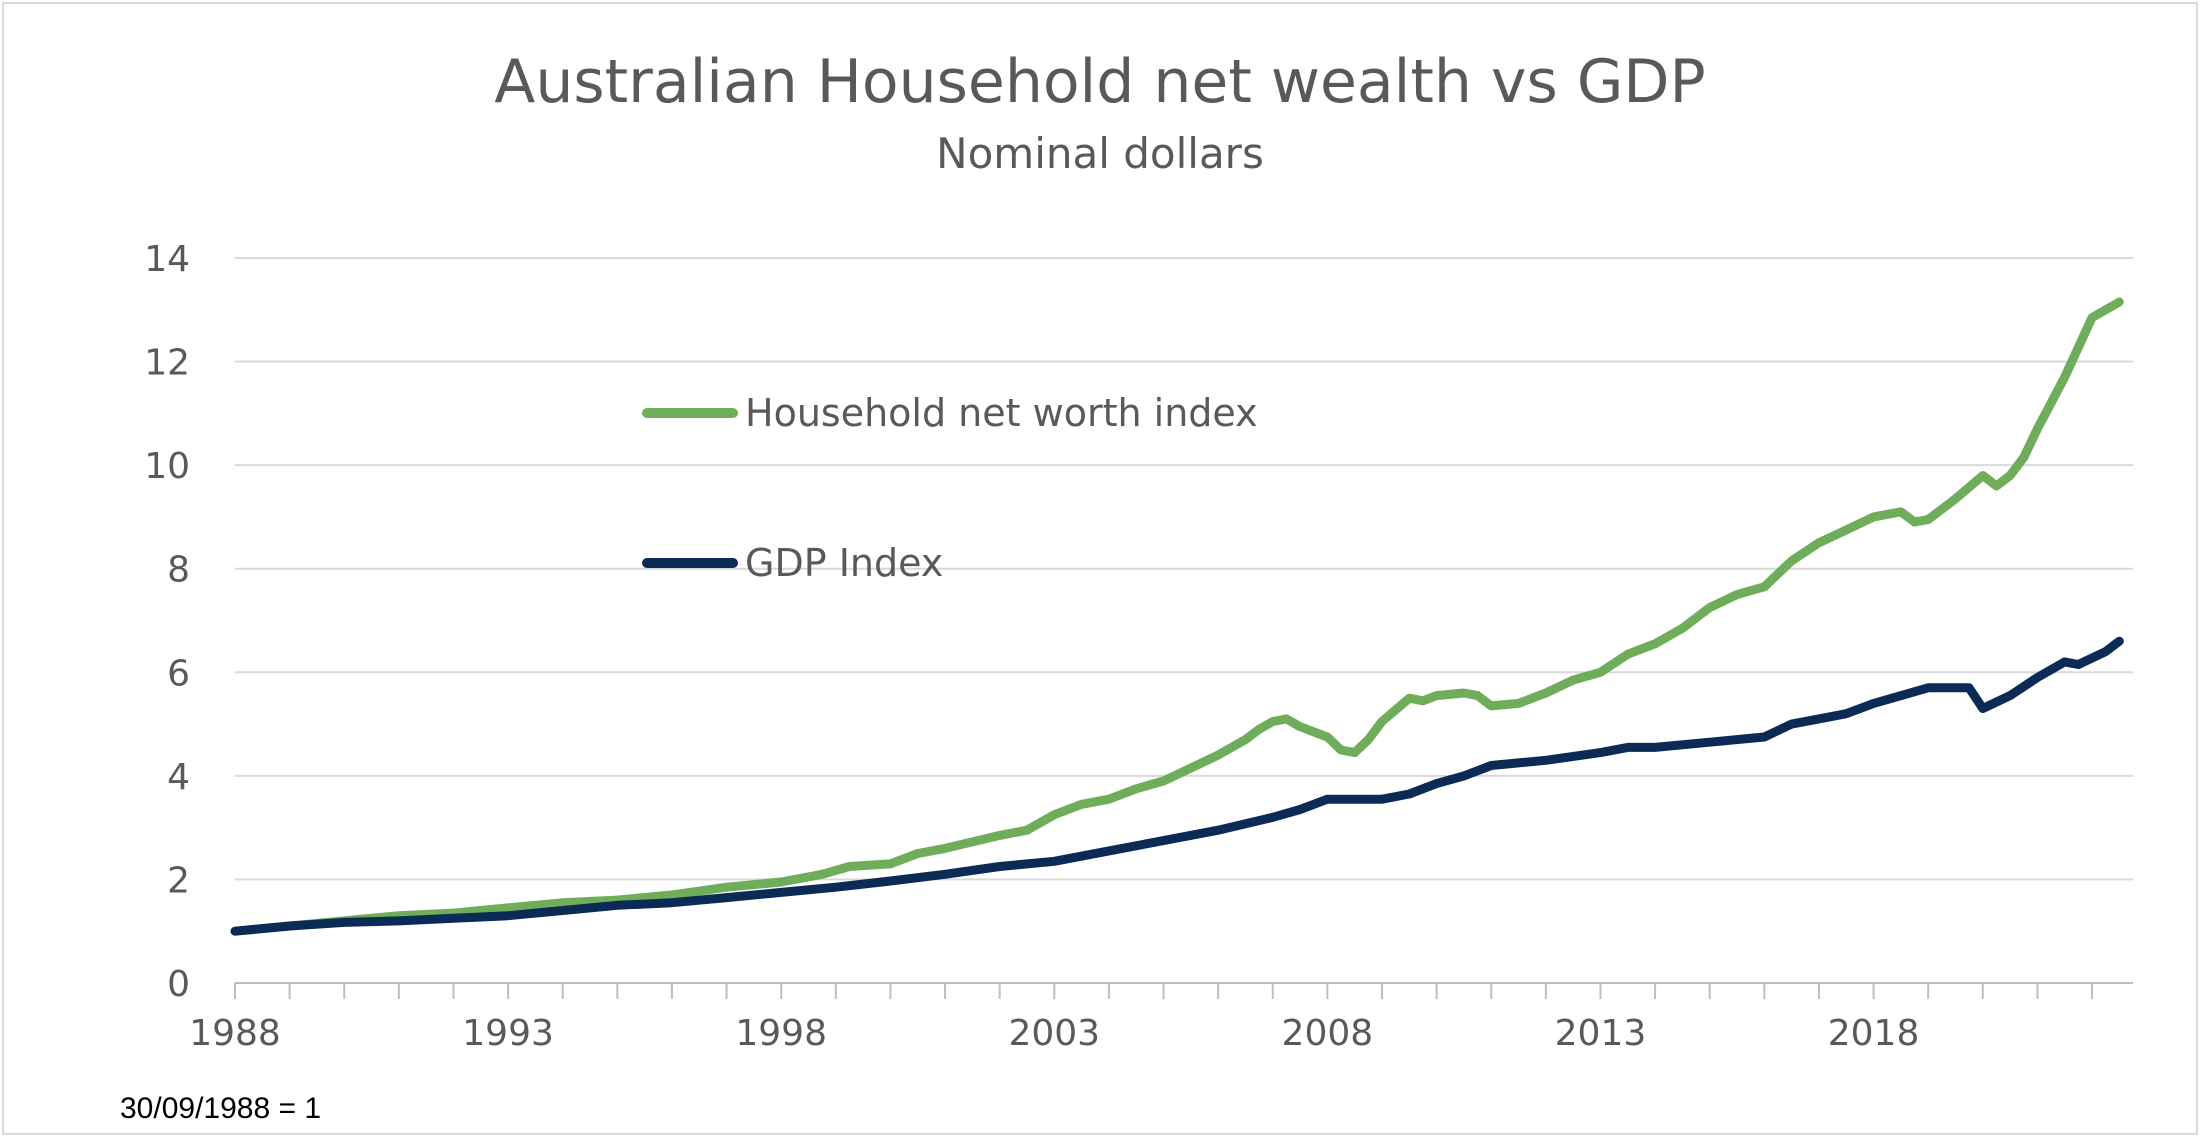 Image resolution: width=2202 pixels, height=1139 pixels. What do you see at coordinates (167, 363) in the screenshot?
I see `y-tick-label-12: 12` at bounding box center [167, 363].